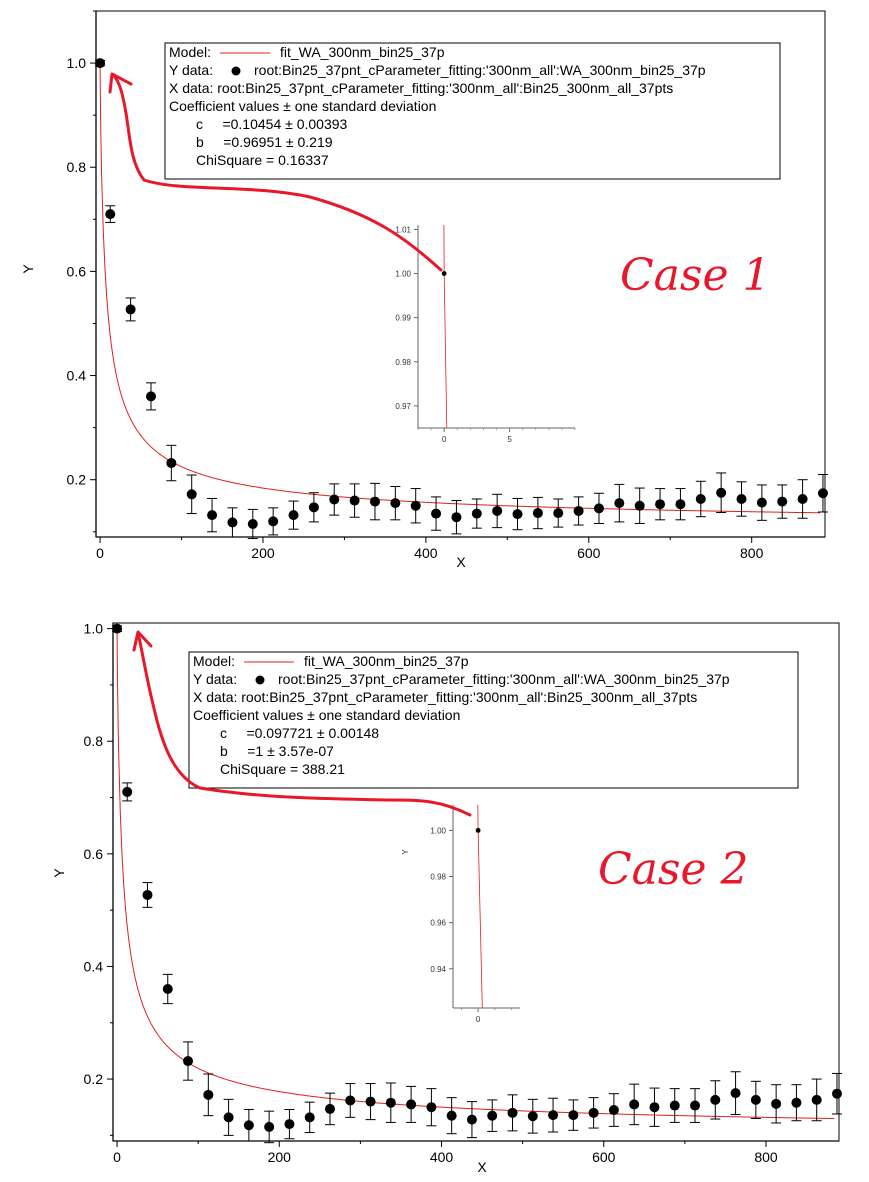 The height and width of the screenshot is (1182, 869). I want to click on legend-model-label: Model:, so click(190, 52).